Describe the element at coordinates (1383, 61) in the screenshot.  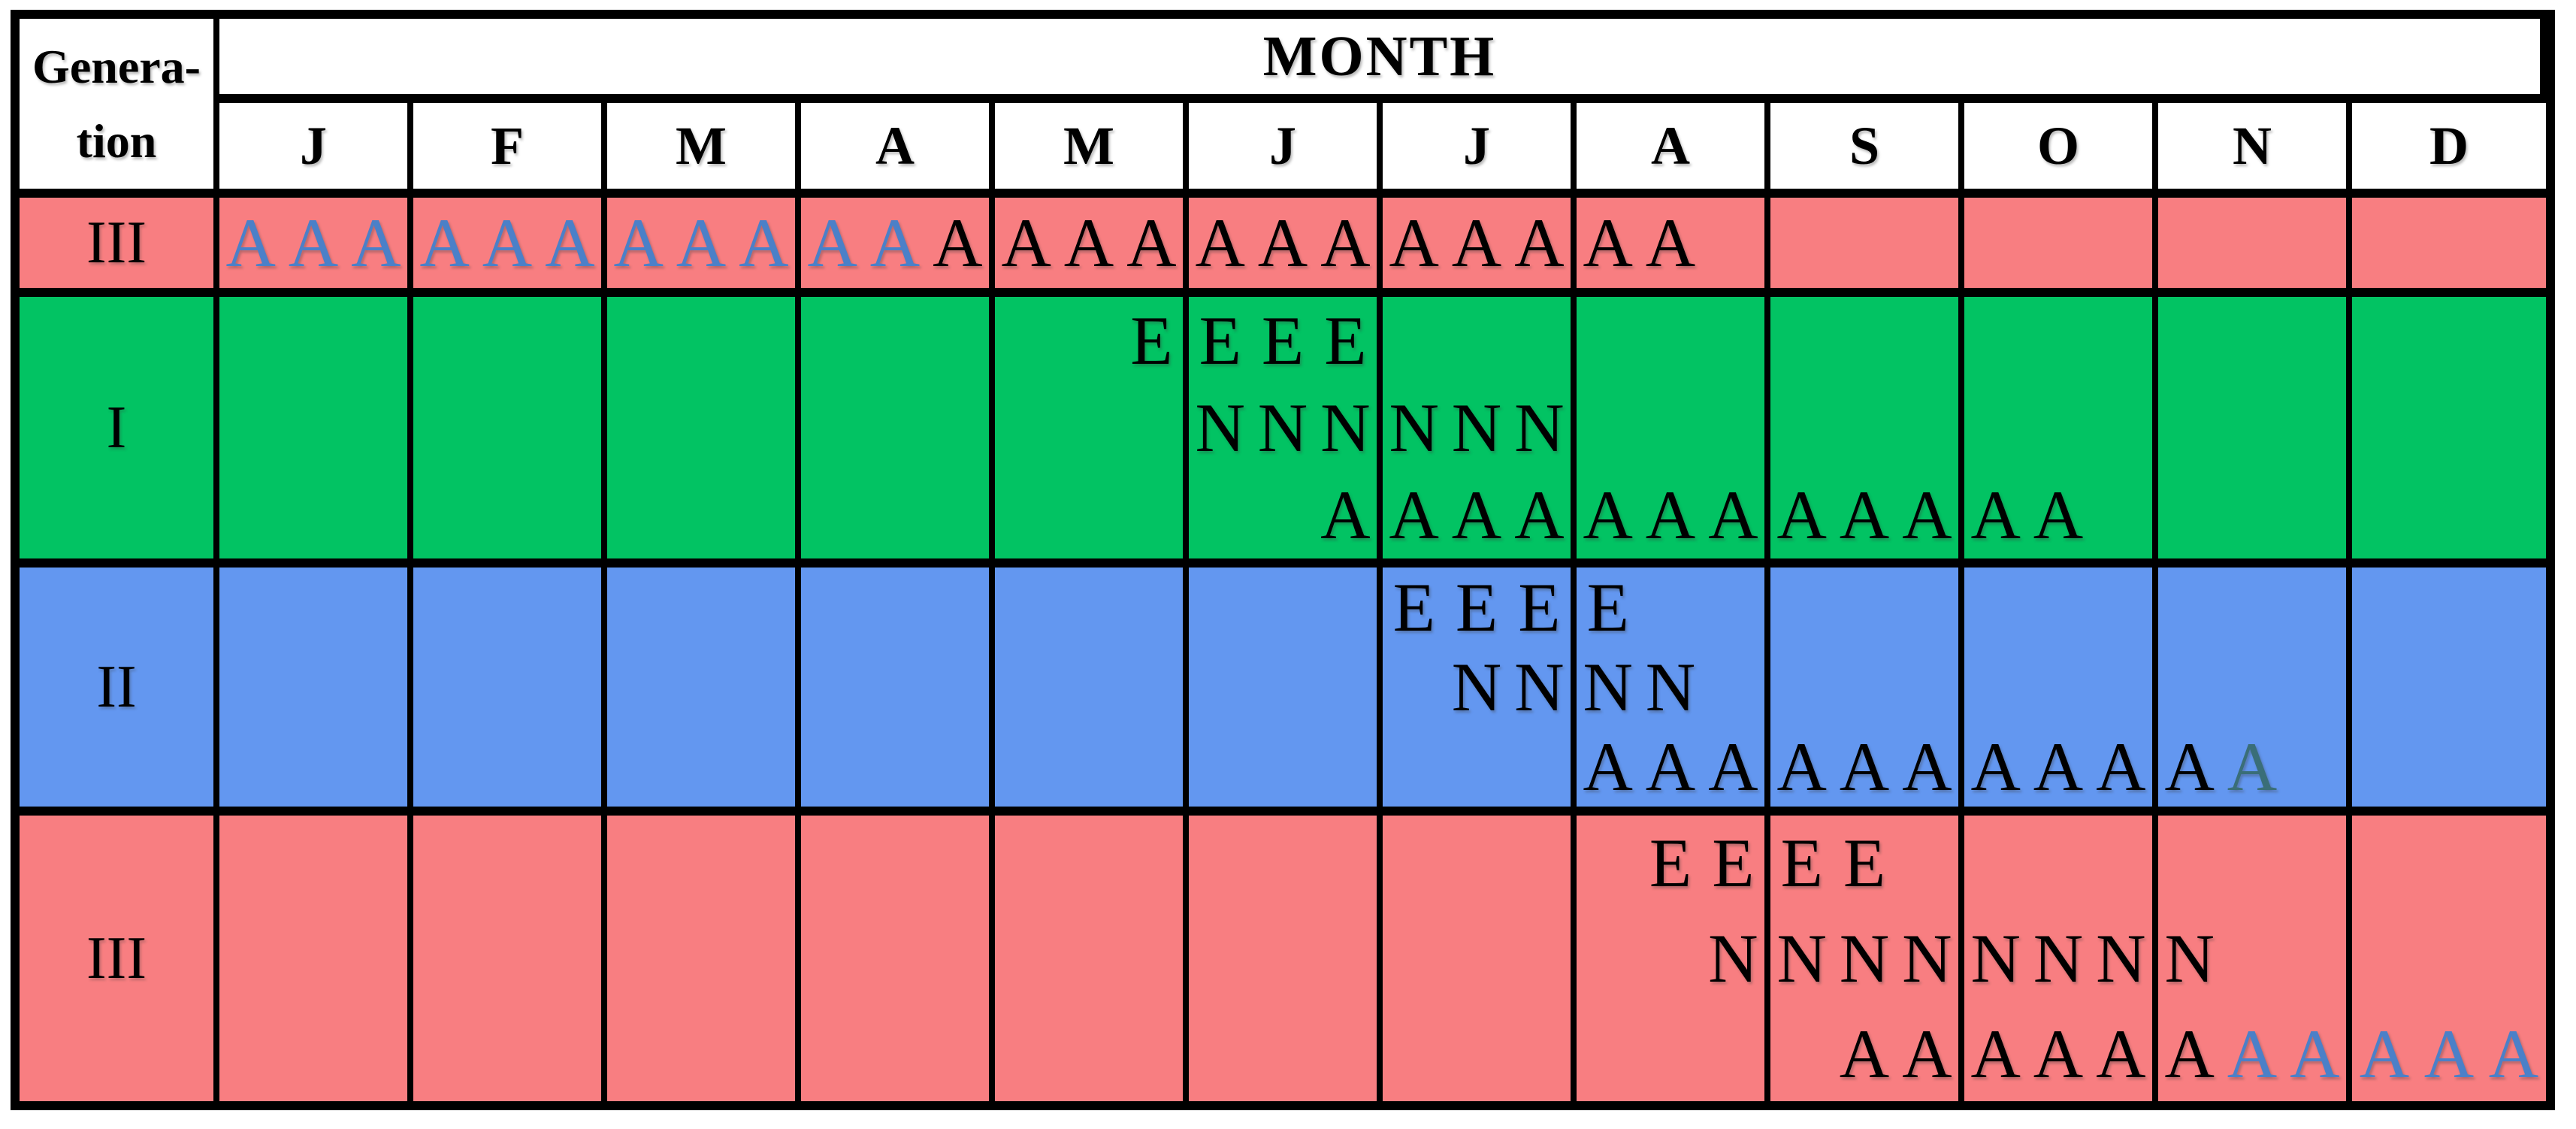
I see `month-header: MONTH` at that location.